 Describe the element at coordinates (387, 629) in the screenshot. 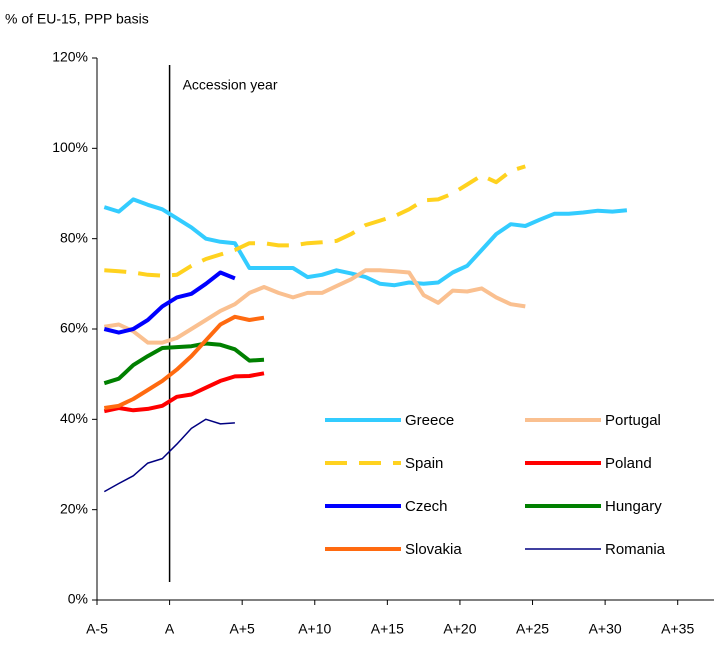

I see `x-tick-label: A+15` at that location.